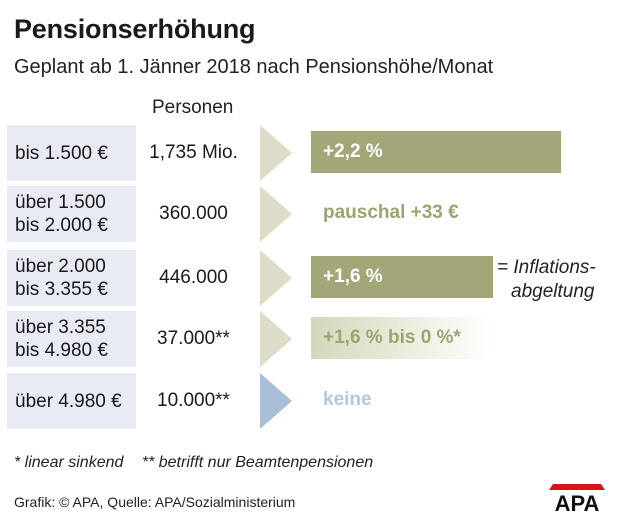 The height and width of the screenshot is (522, 620). Describe the element at coordinates (391, 212) in the screenshot. I see `increase-flat-label: pauschal +33 €` at that location.